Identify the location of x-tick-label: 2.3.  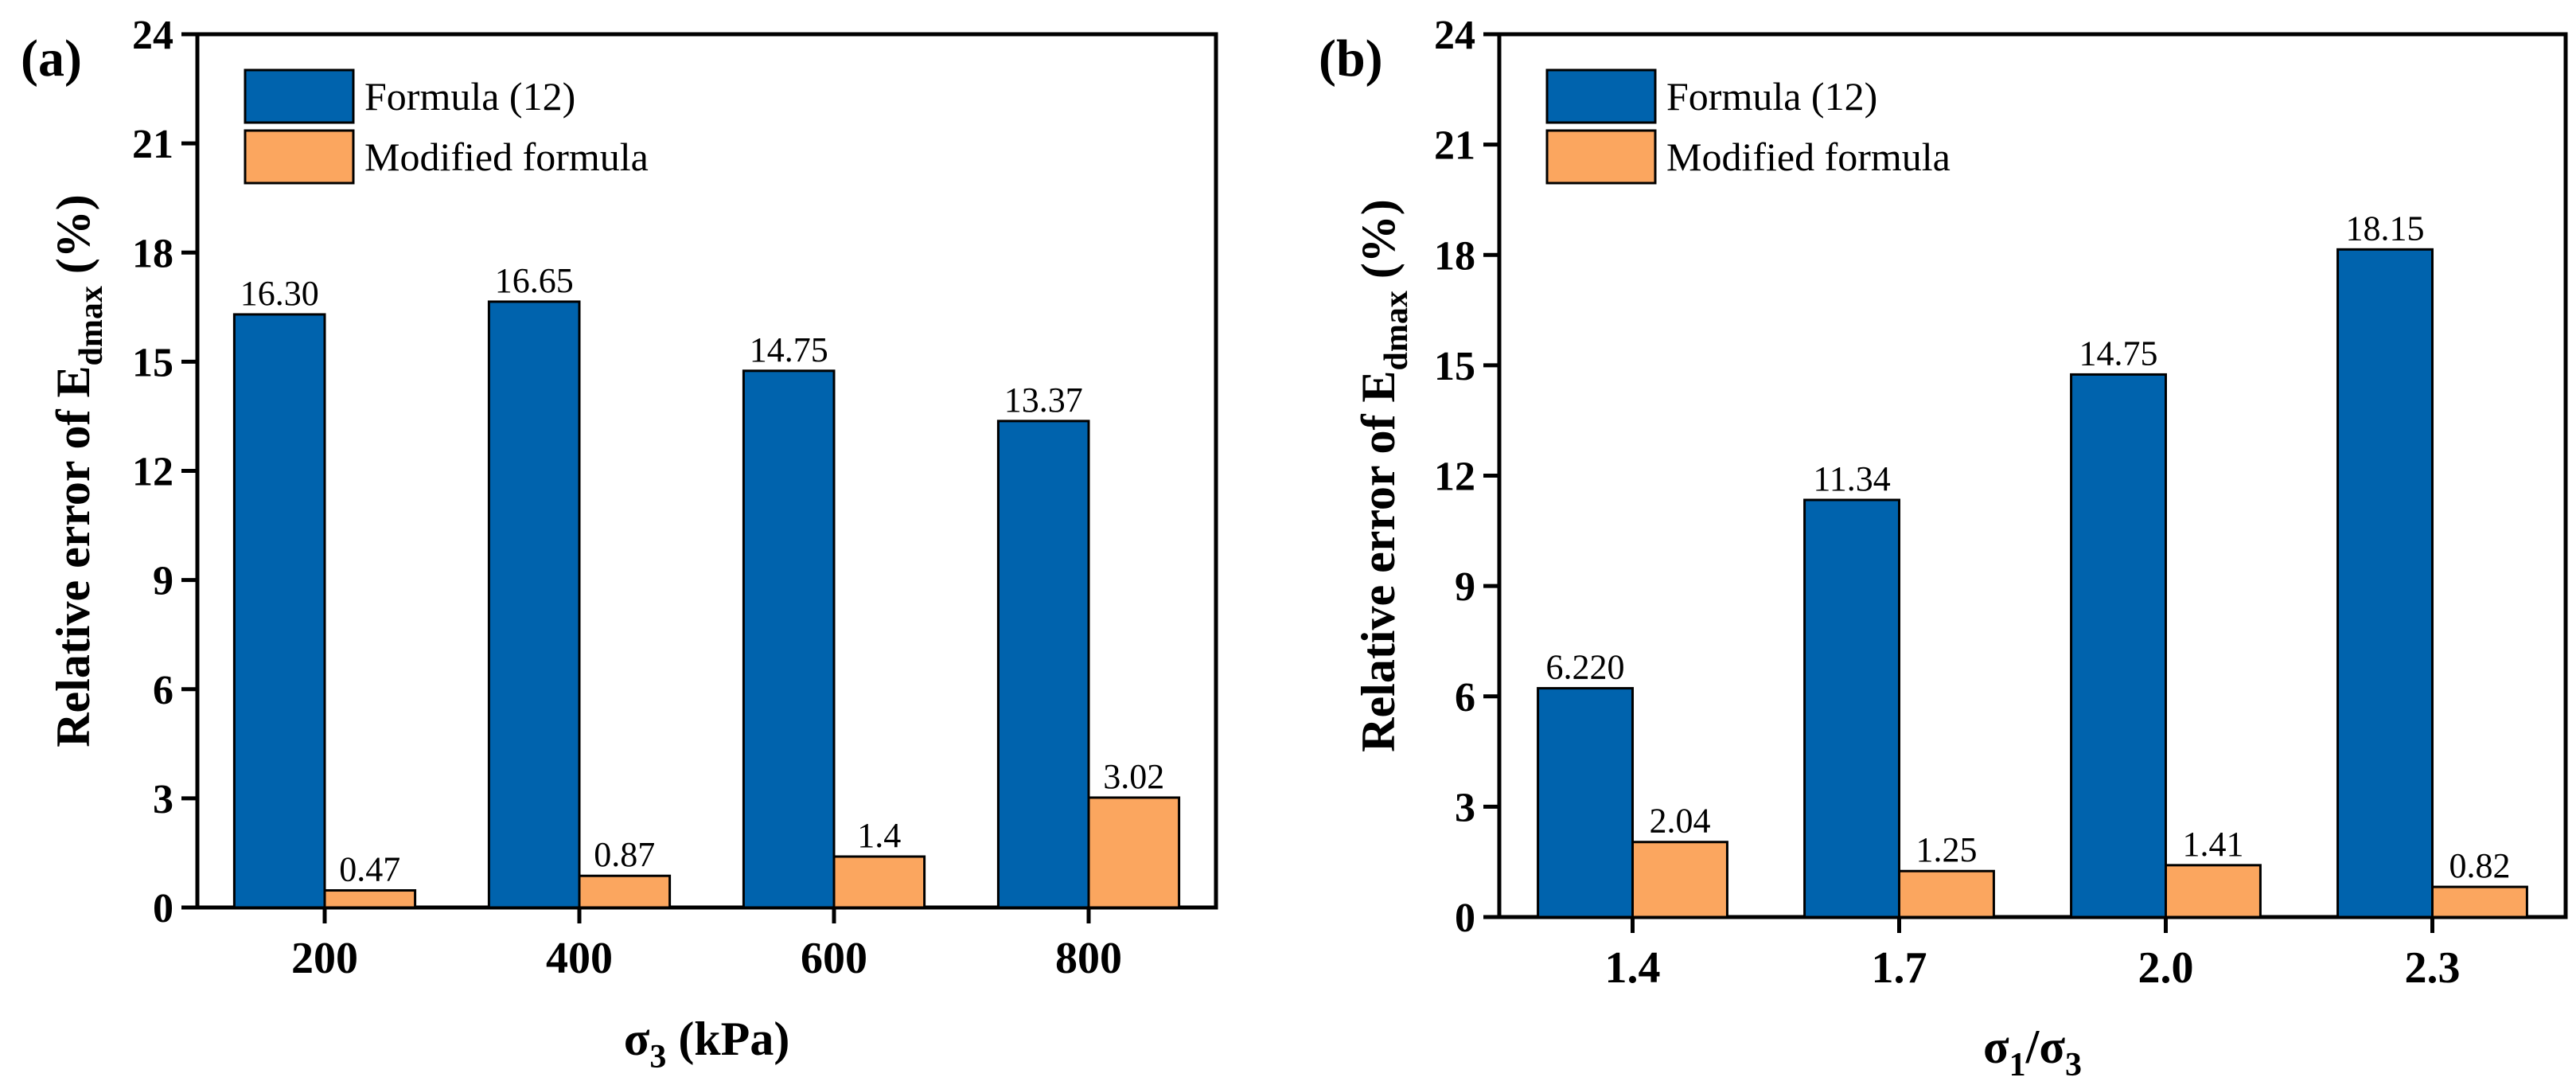
(2433, 968).